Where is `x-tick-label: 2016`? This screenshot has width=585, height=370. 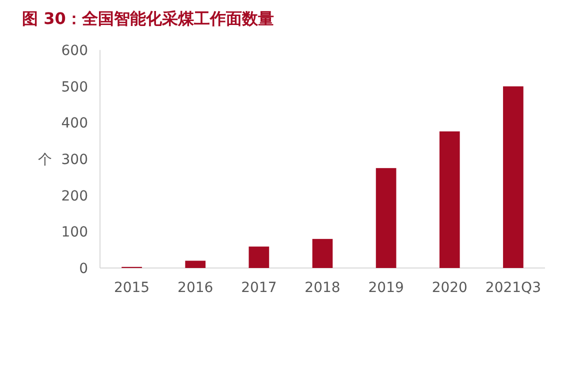
x-tick-label: 2016 is located at coordinates (196, 288).